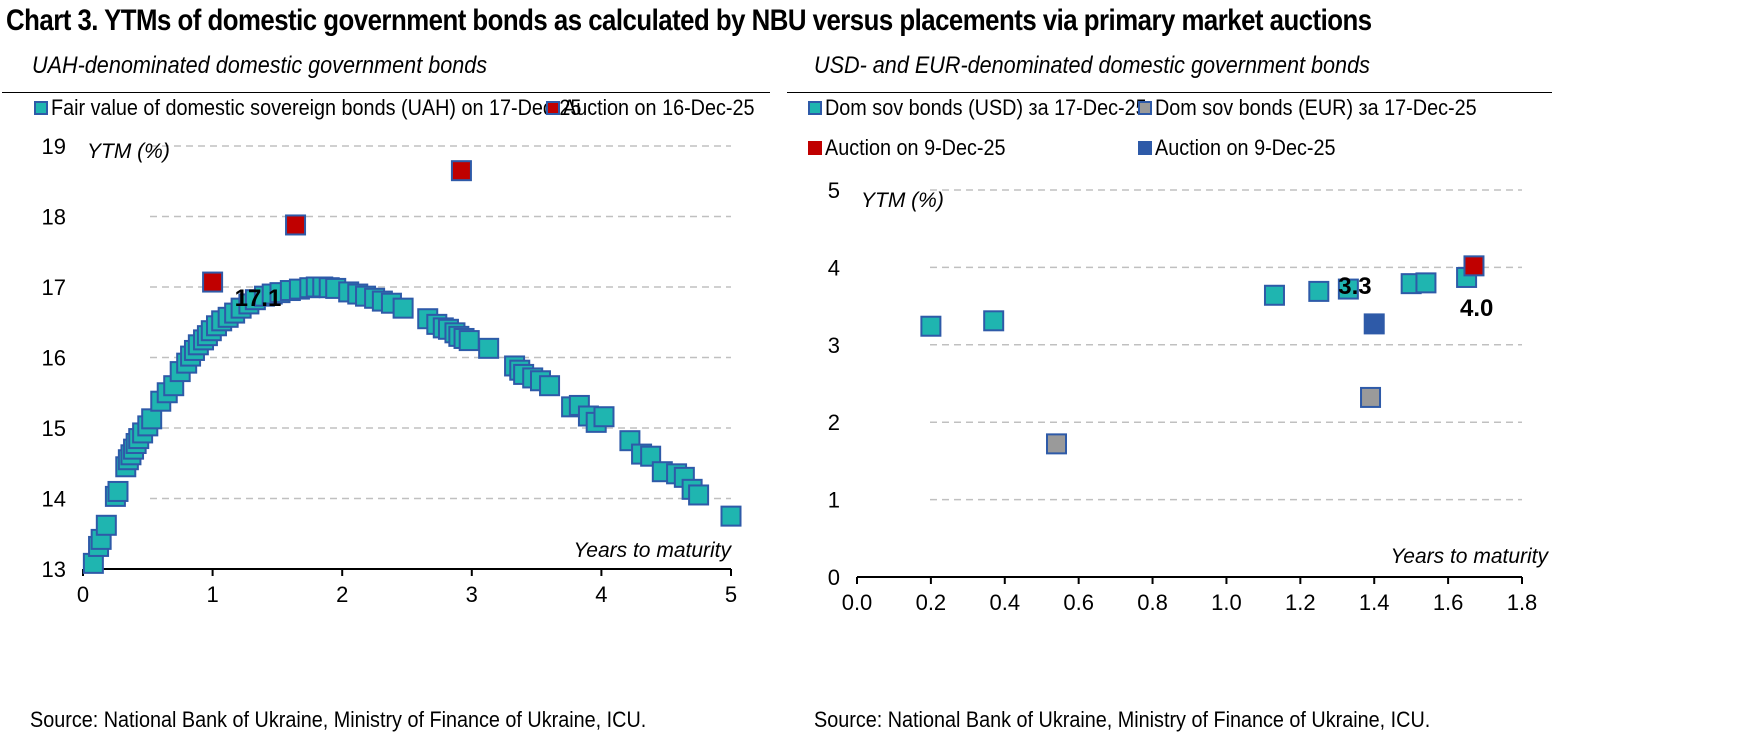  What do you see at coordinates (834, 422) in the screenshot?
I see `right-y-tick-label: 2` at bounding box center [834, 422].